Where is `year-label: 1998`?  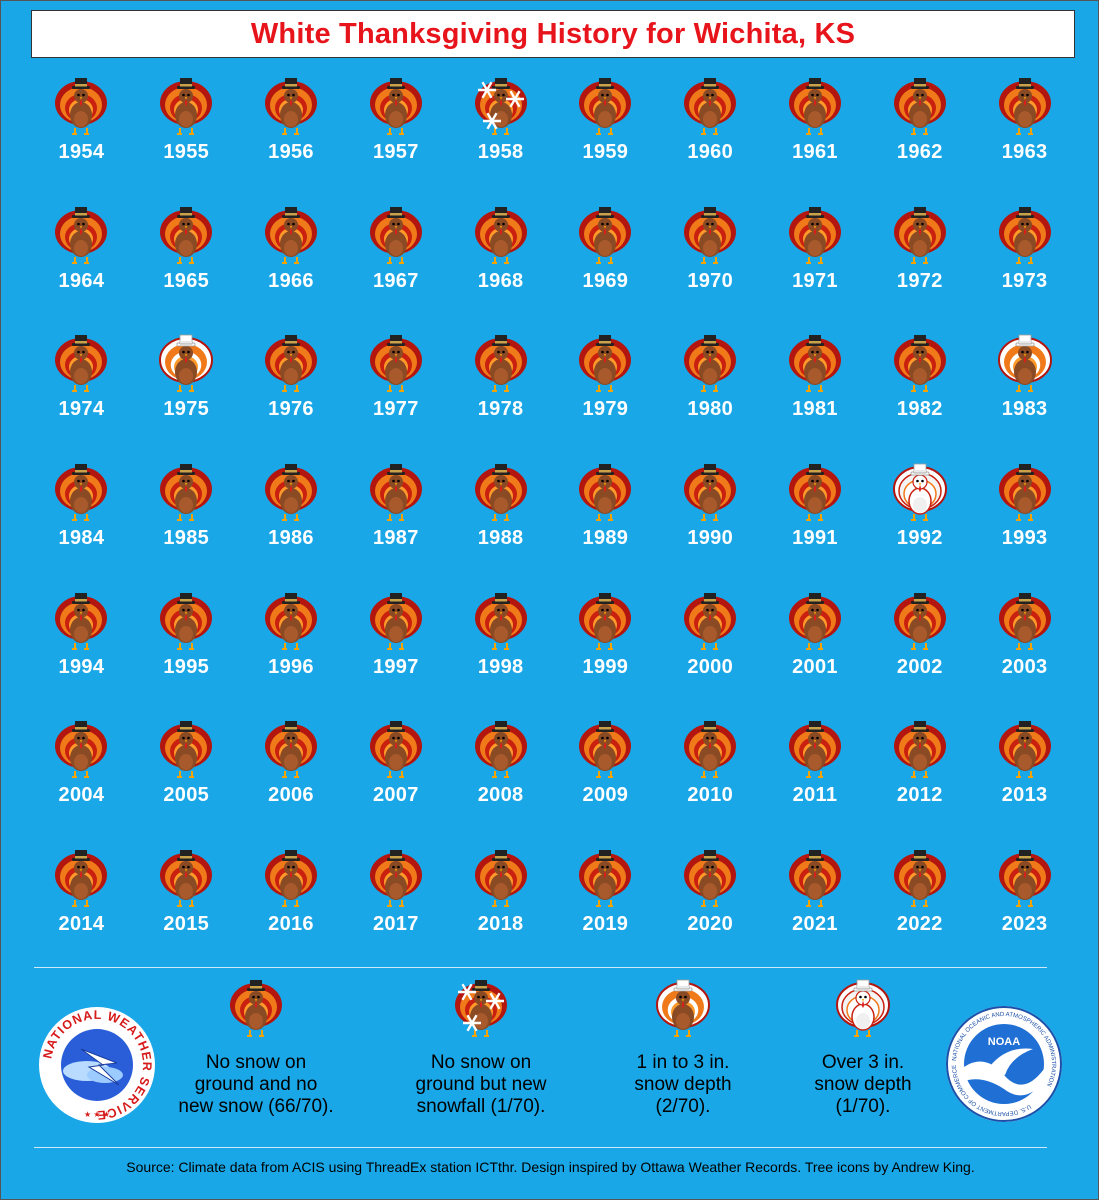 year-label: 1998 is located at coordinates (500, 666).